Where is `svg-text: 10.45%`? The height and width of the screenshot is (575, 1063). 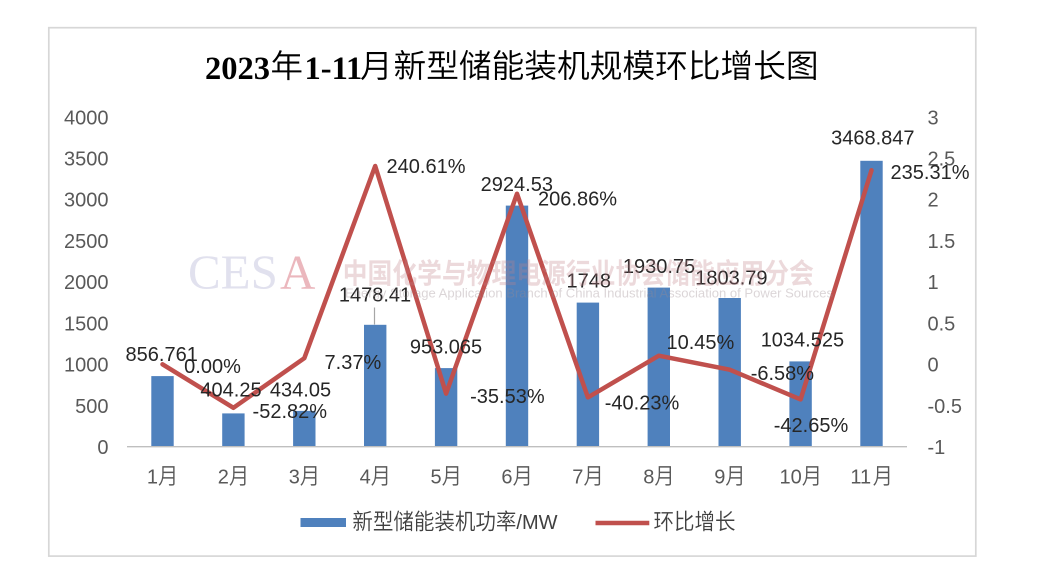 svg-text: 10.45% is located at coordinates (700, 343).